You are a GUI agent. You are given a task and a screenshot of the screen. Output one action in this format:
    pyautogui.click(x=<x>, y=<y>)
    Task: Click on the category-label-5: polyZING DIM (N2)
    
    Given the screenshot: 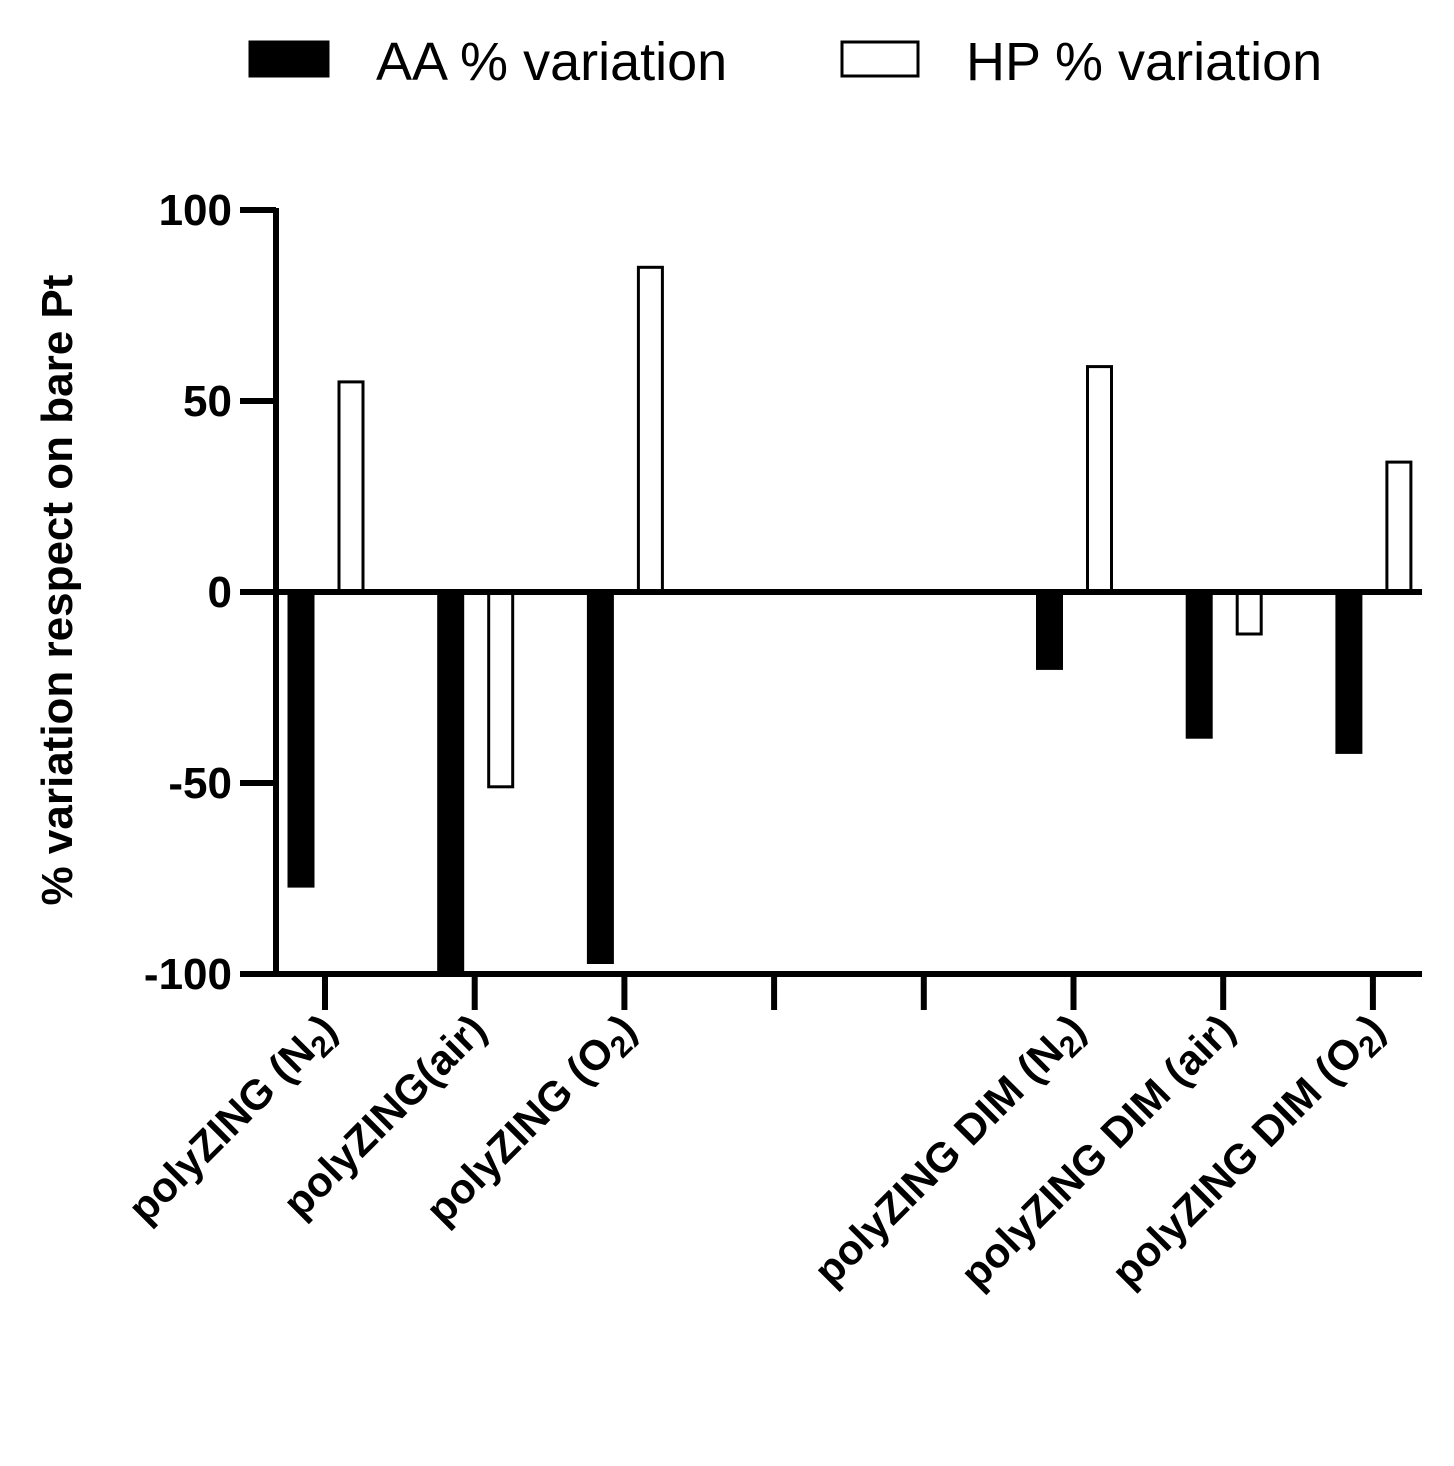 What is the action you would take?
    pyautogui.click(x=951, y=1151)
    